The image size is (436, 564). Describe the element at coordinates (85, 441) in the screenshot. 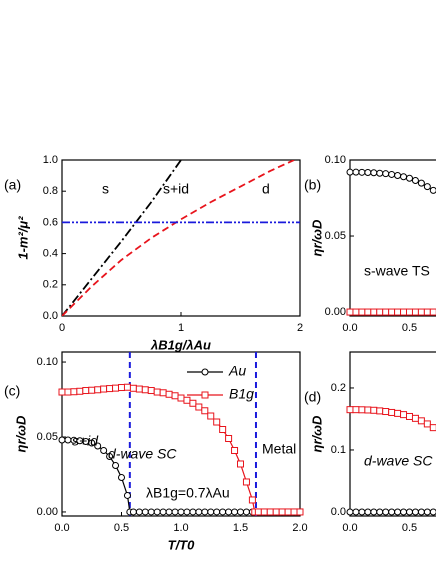

I see `annotation: s+id` at that location.